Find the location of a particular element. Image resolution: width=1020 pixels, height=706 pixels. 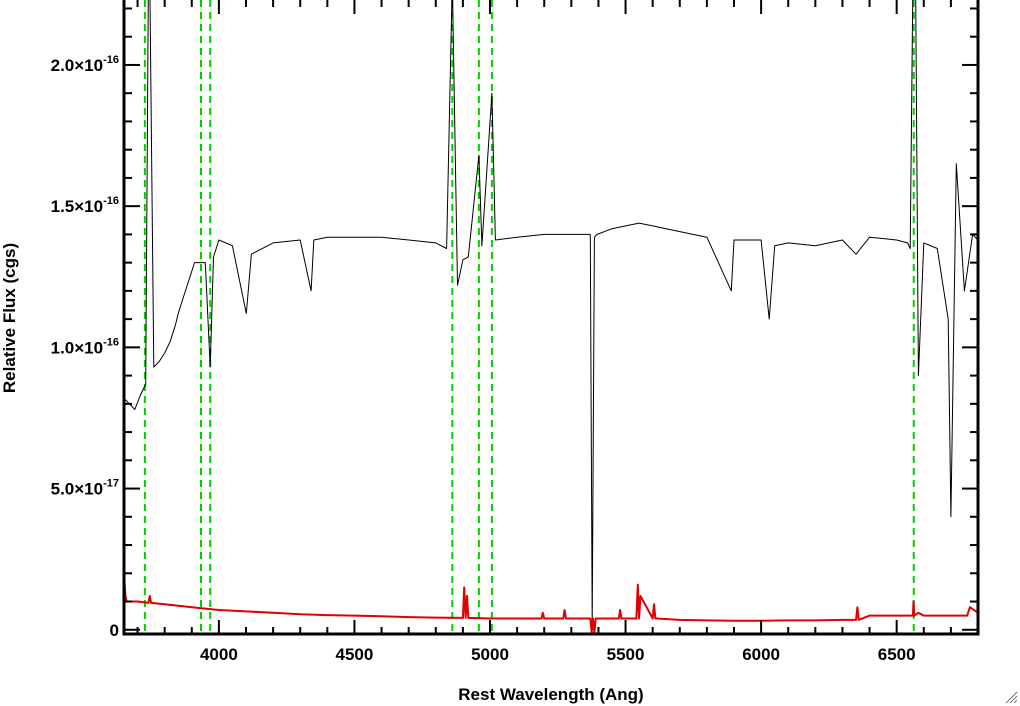

y-tick-label-2: 1.0×10⁻¹⁶ is located at coordinates (85, 346).